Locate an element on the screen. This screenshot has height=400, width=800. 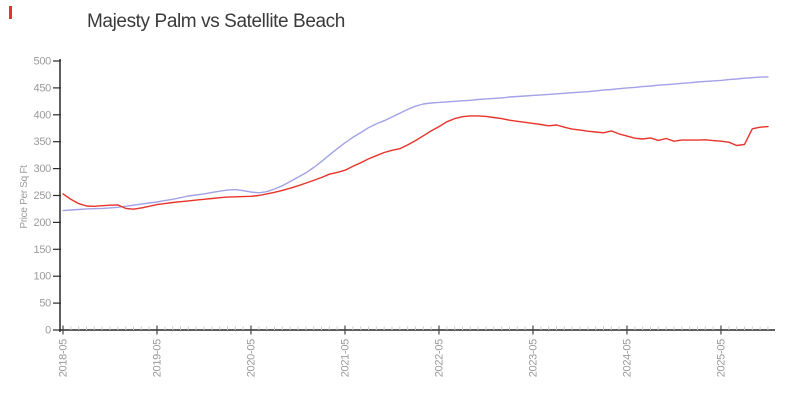
x-tick-label: 2020-05 is located at coordinates (251, 358).